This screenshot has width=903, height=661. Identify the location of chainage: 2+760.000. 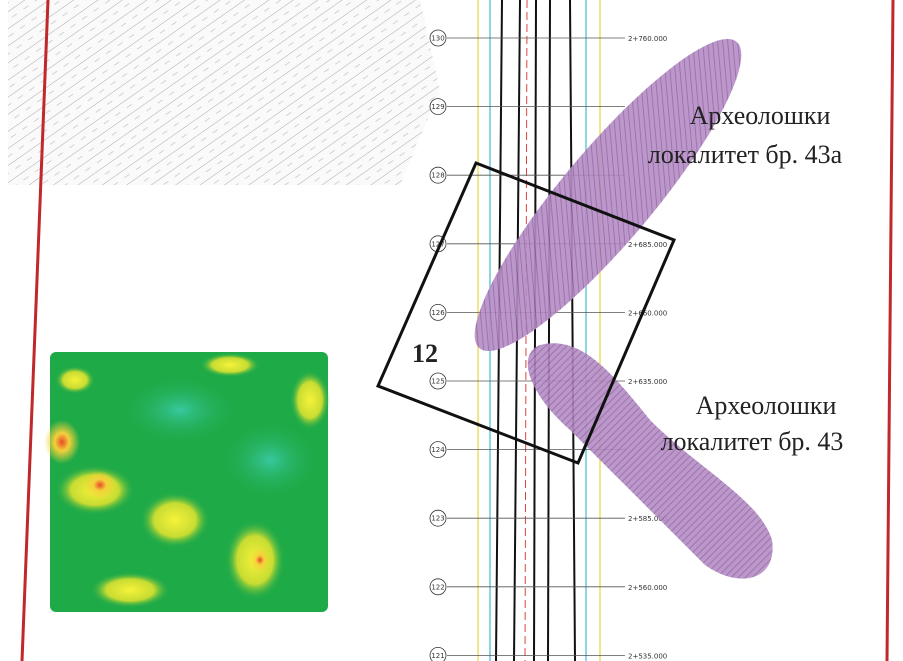
(647, 39).